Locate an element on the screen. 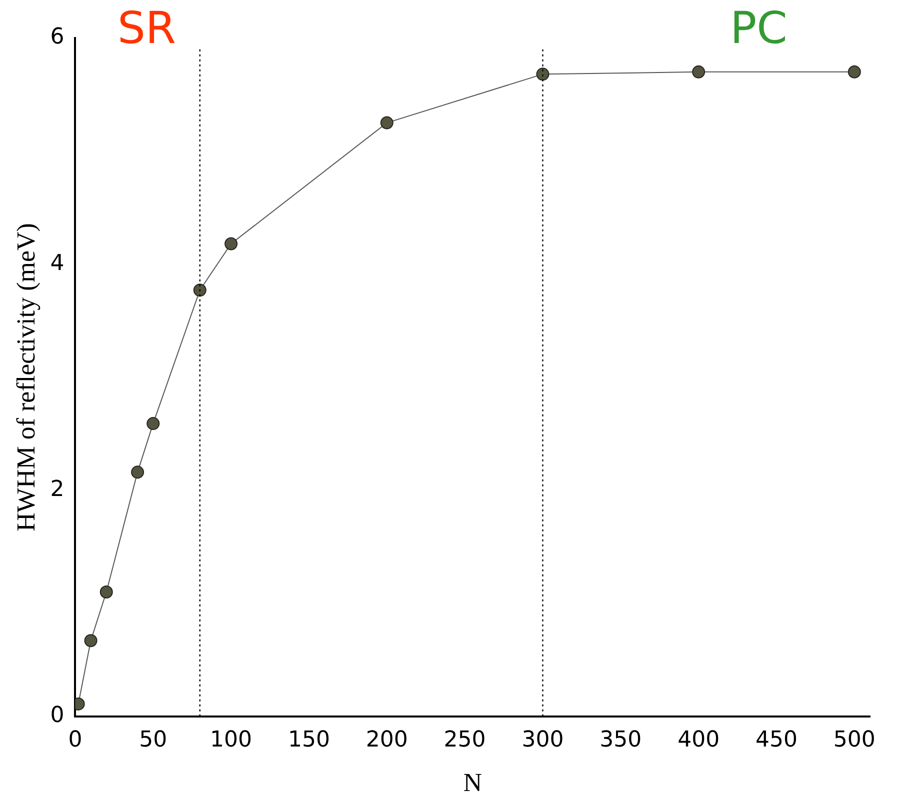 The width and height of the screenshot is (900, 812). annotation: SR is located at coordinates (146, 28).